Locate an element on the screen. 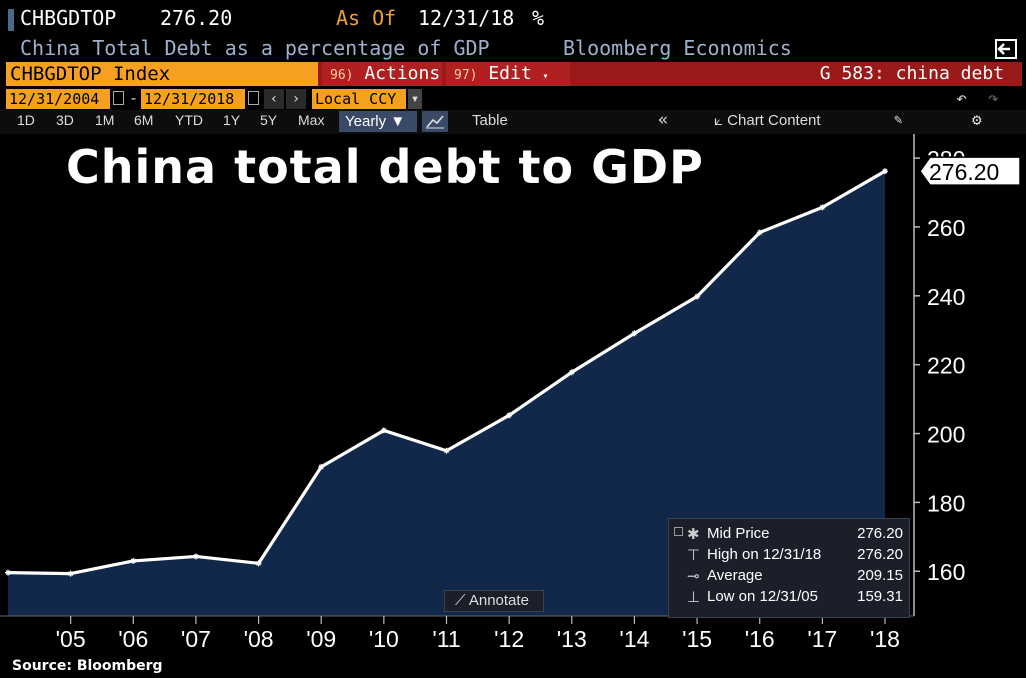 Image resolution: width=1026 pixels, height=678 pixels. start-date-input: 12/31/2004 is located at coordinates (58, 99).